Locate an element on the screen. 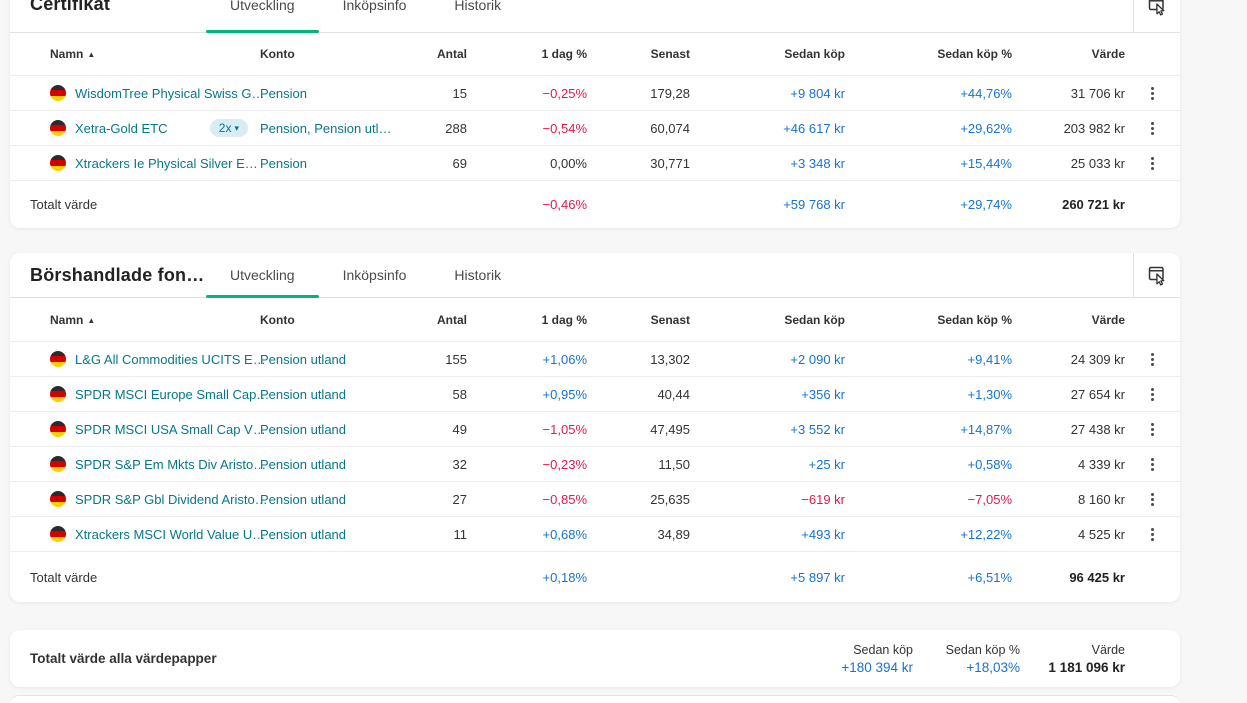  summary-col-value: +18,03% is located at coordinates (993, 667).